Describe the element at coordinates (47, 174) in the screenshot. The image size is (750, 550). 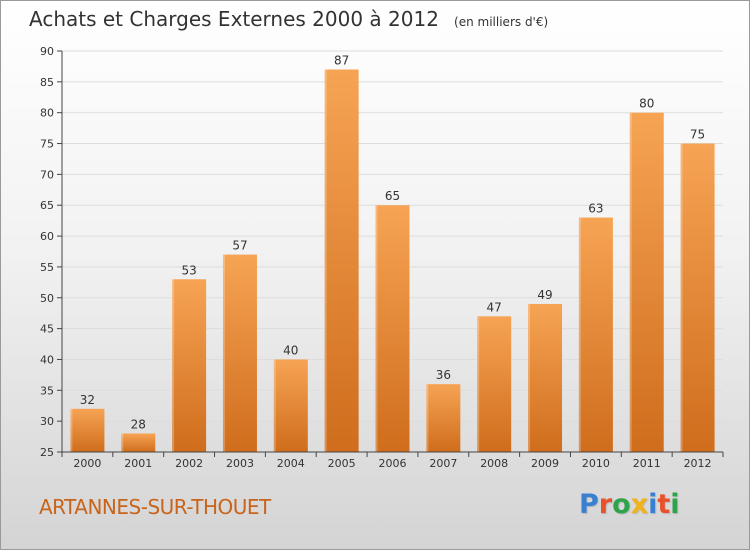
I see `y-tick-label: 70` at that location.